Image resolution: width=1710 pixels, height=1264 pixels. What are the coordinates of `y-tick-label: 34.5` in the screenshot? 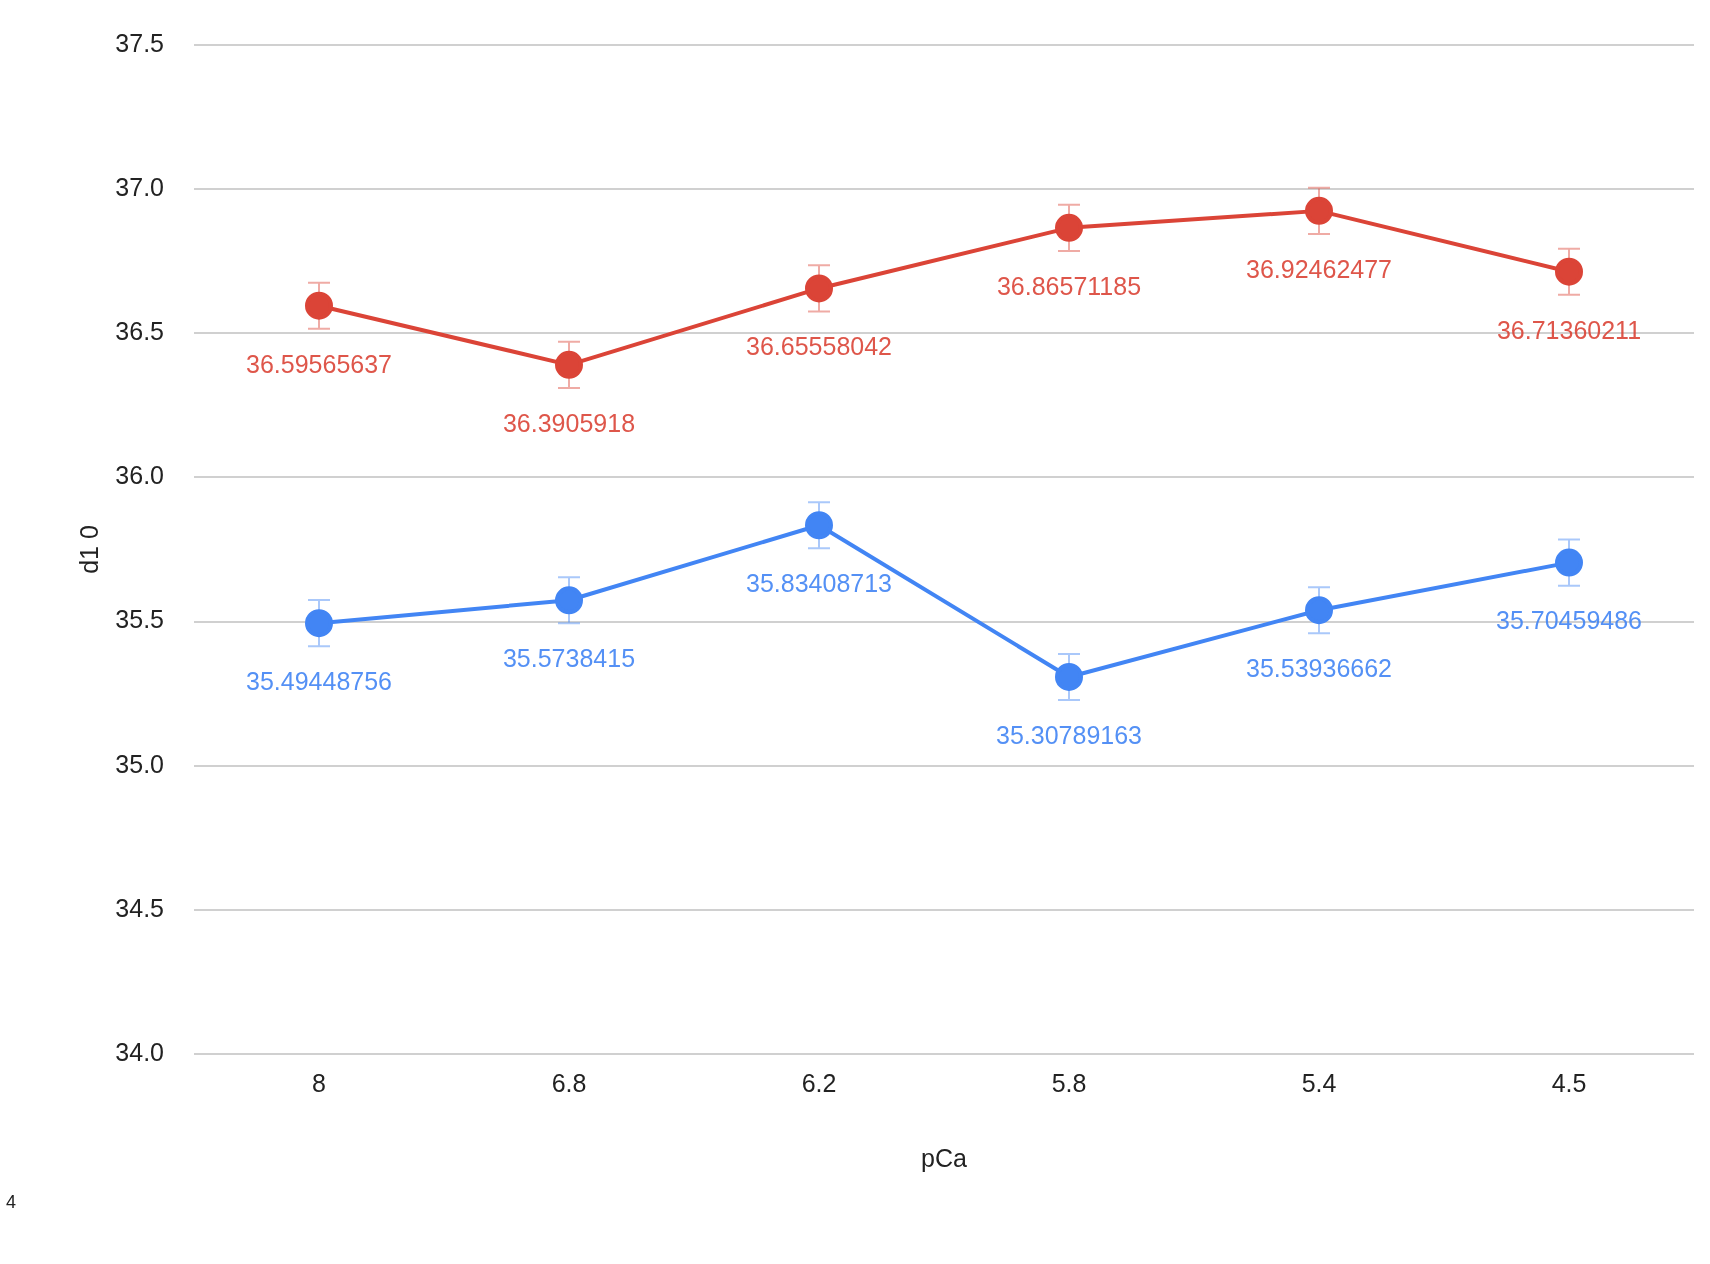 It's located at (139, 907).